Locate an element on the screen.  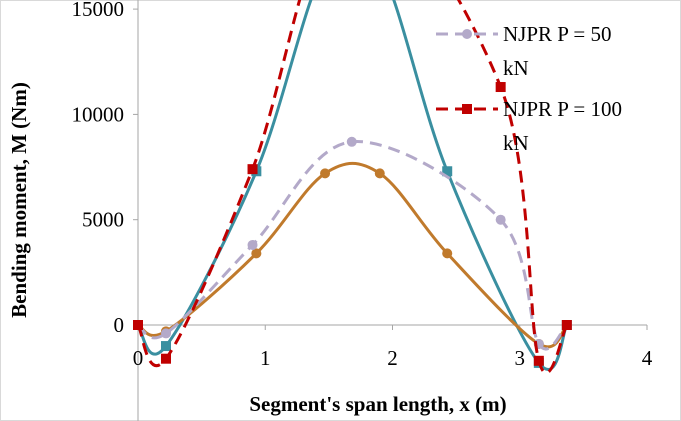
y-tick-label: 5000 is located at coordinates (103, 220).